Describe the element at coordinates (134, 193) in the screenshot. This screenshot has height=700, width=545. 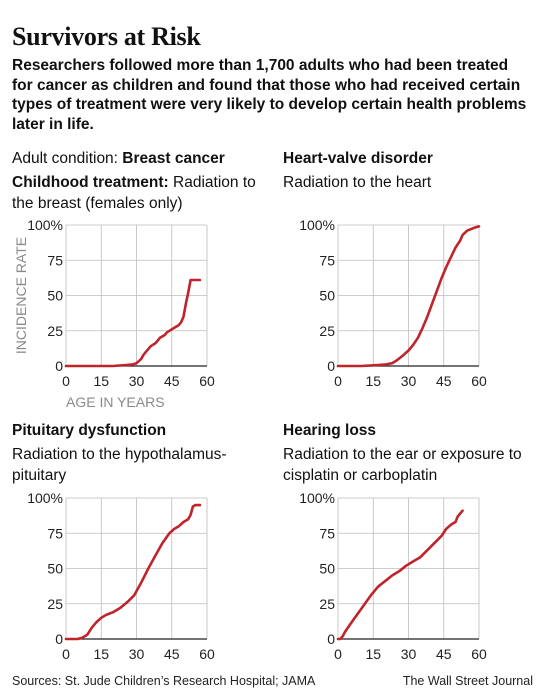
I see `treatment-name: Radiation to the breast (females only)` at that location.